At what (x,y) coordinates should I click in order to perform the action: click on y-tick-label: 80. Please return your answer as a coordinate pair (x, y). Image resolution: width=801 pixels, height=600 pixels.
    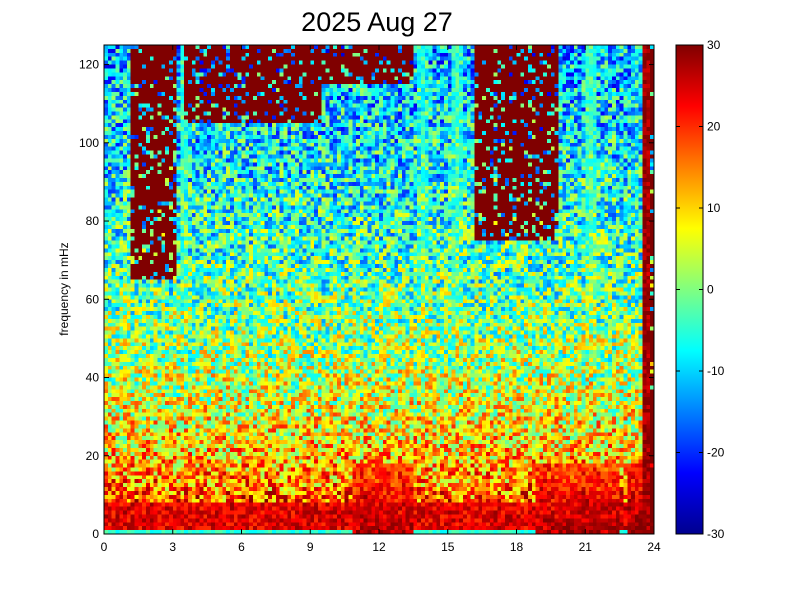
    Looking at the image, I should click on (93, 221).